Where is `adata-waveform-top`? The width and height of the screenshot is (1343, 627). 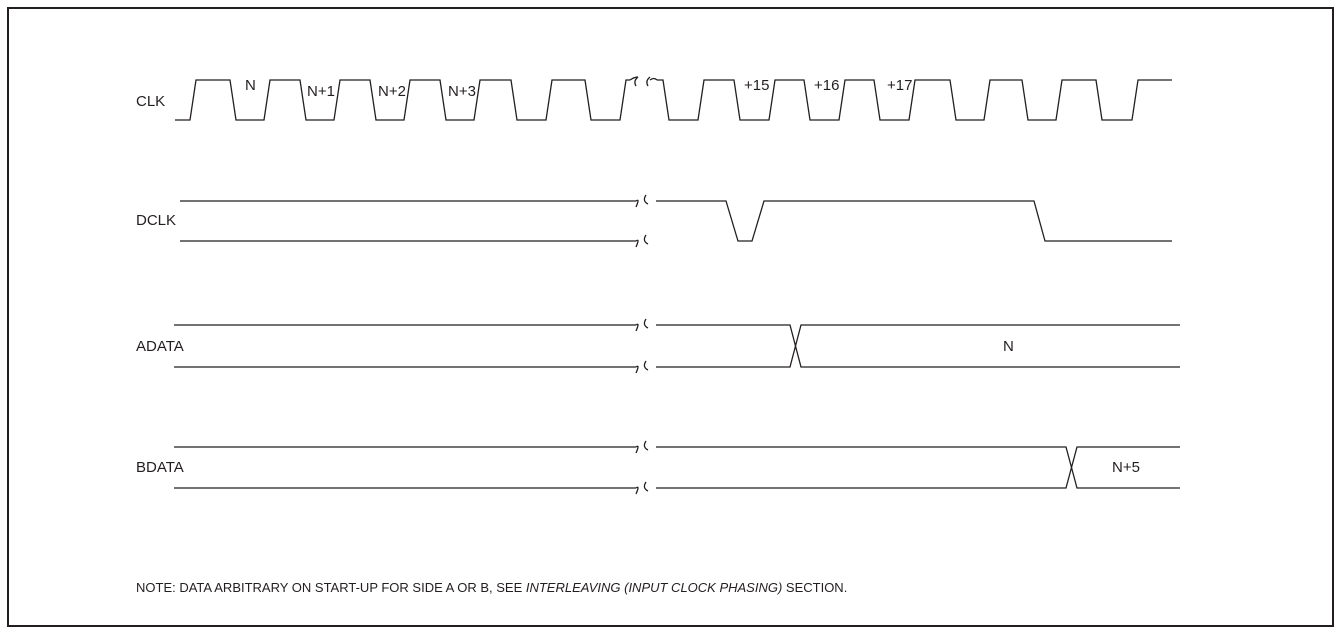 adata-waveform-top is located at coordinates (918, 346).